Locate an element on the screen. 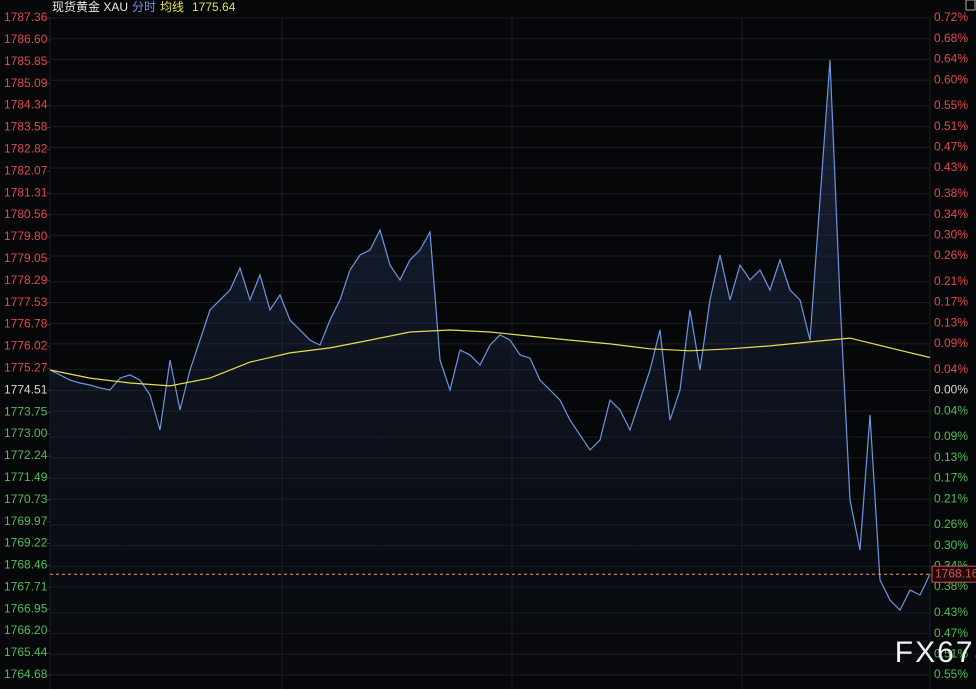 The height and width of the screenshot is (689, 976). y-tick-label: 1782.82 is located at coordinates (26, 149).